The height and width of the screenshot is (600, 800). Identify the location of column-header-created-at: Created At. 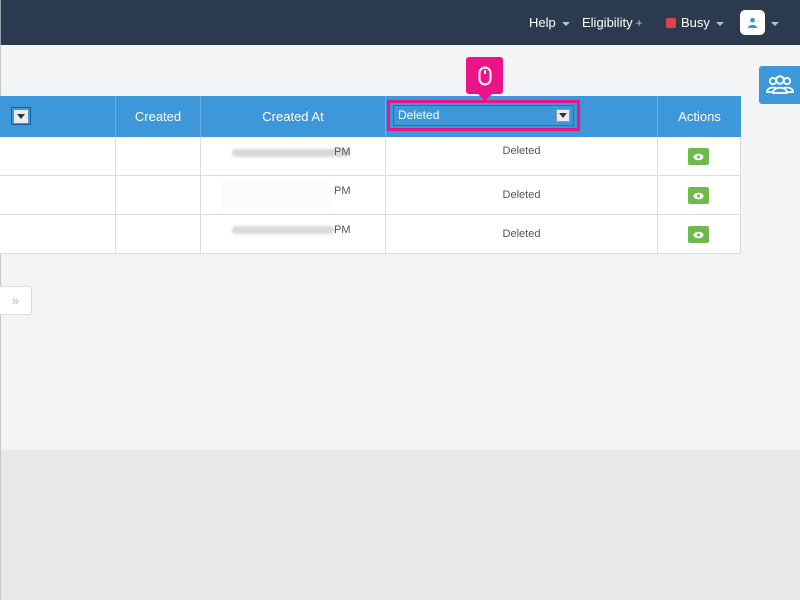
(293, 116).